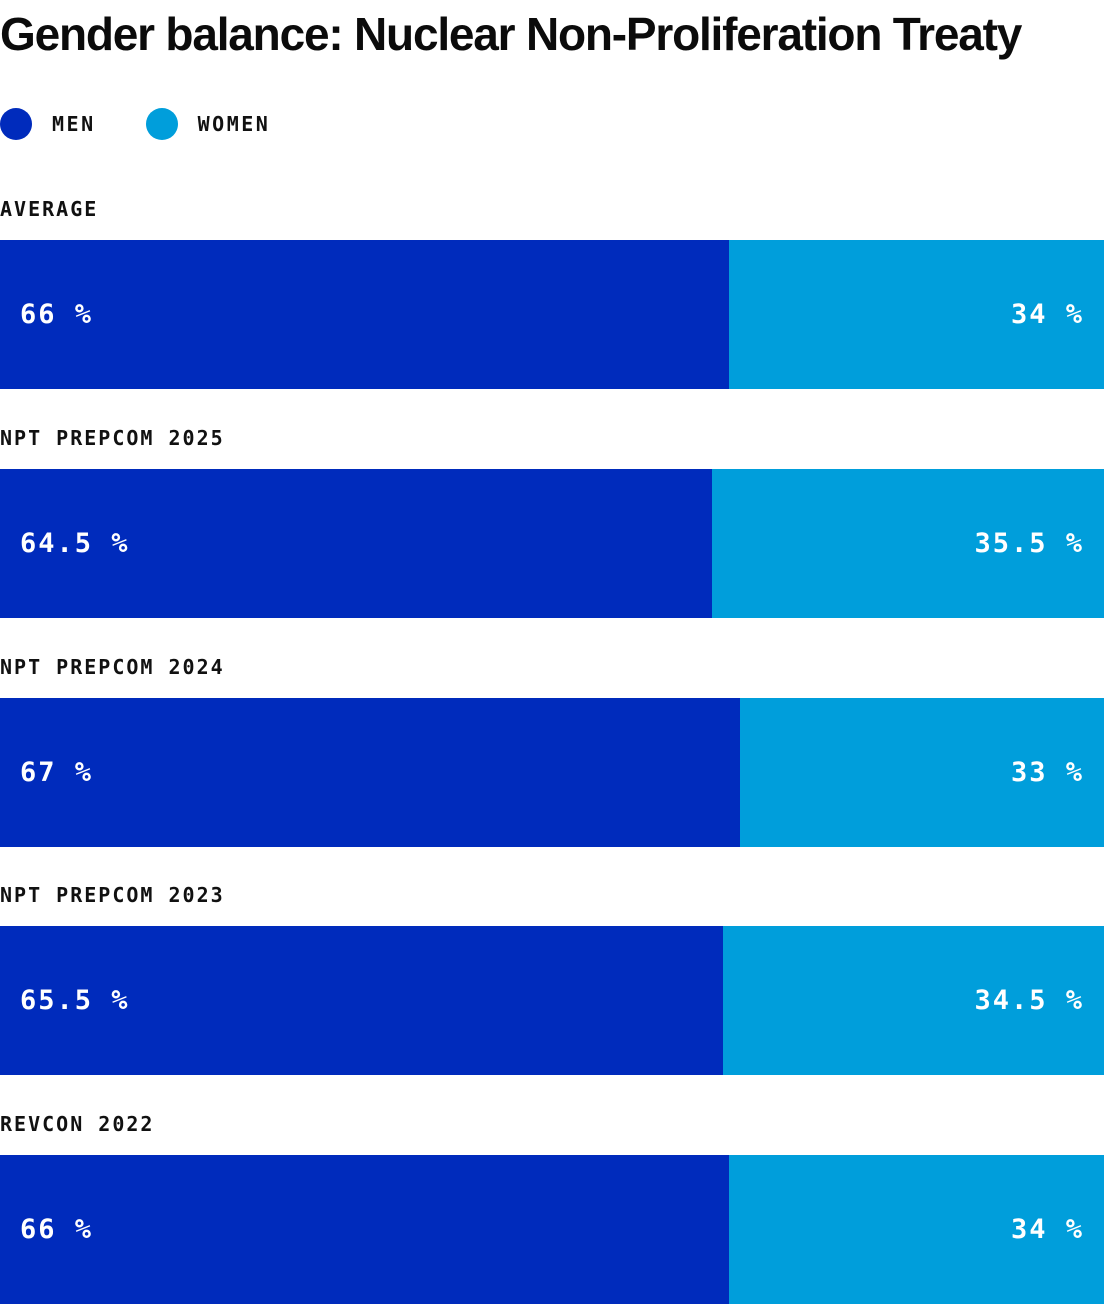  What do you see at coordinates (77, 1124) in the screenshot?
I see `row-label-revcon-2022: REVCON 2022` at bounding box center [77, 1124].